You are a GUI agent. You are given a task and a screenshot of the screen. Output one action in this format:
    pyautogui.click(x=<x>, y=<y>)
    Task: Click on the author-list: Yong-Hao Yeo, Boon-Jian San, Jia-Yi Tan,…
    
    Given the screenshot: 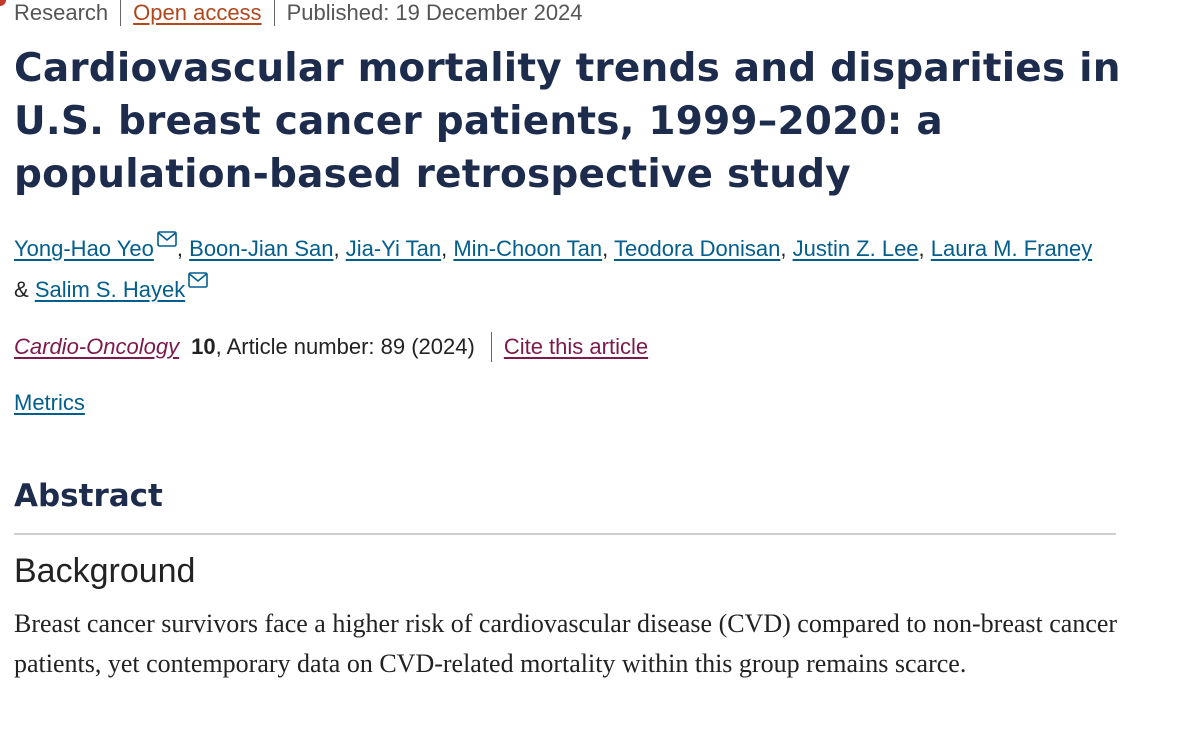 What is the action you would take?
    pyautogui.click(x=554, y=269)
    